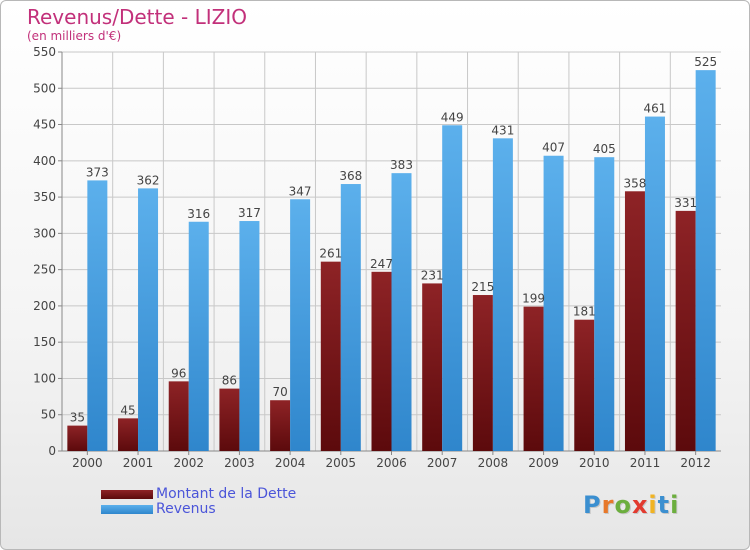  What do you see at coordinates (640, 505) in the screenshot?
I see `logo-letter: x` at bounding box center [640, 505].